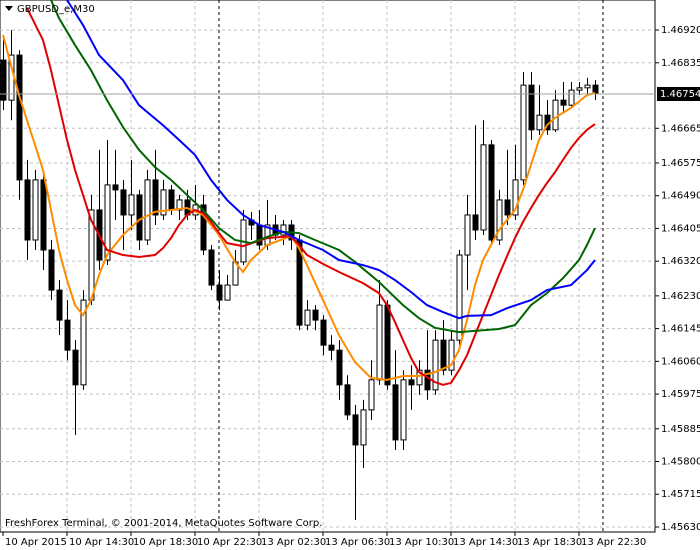 The image size is (700, 550). What do you see at coordinates (680, 228) in the screenshot?
I see `y-tick-label: 1.46405` at bounding box center [680, 228].